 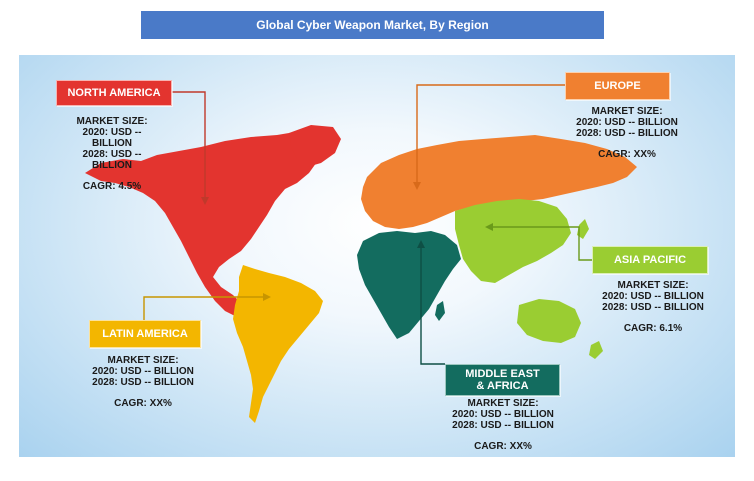 What do you see at coordinates (188, 145) in the screenshot?
I see `connector-north-america` at bounding box center [188, 145].